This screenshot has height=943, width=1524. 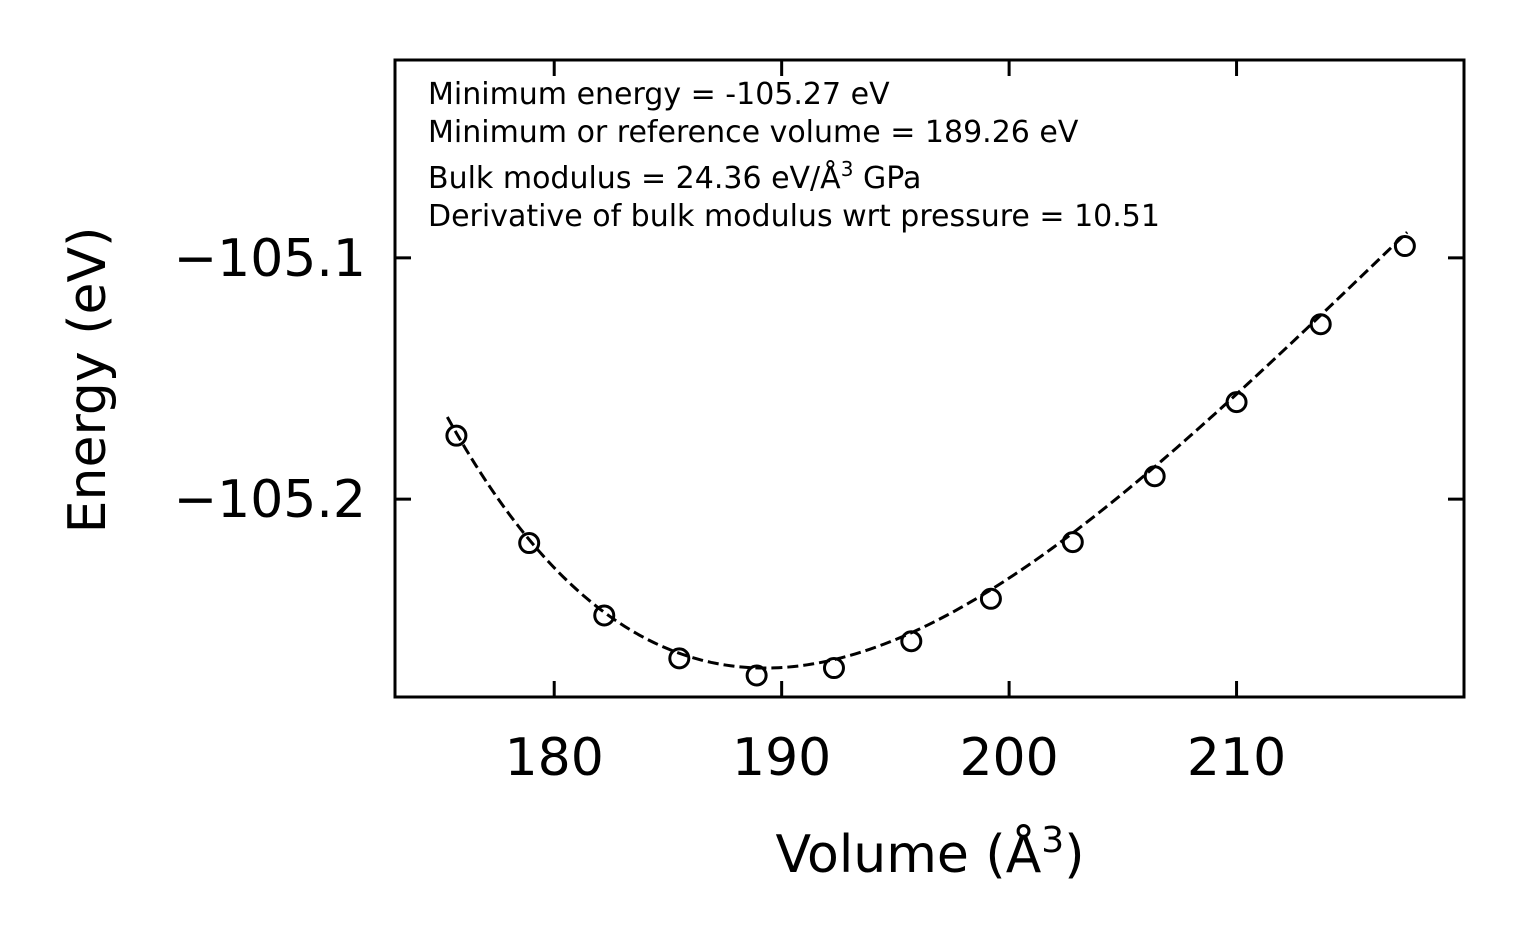 I want to click on x-tick-label: 200, so click(x=1008, y=758).